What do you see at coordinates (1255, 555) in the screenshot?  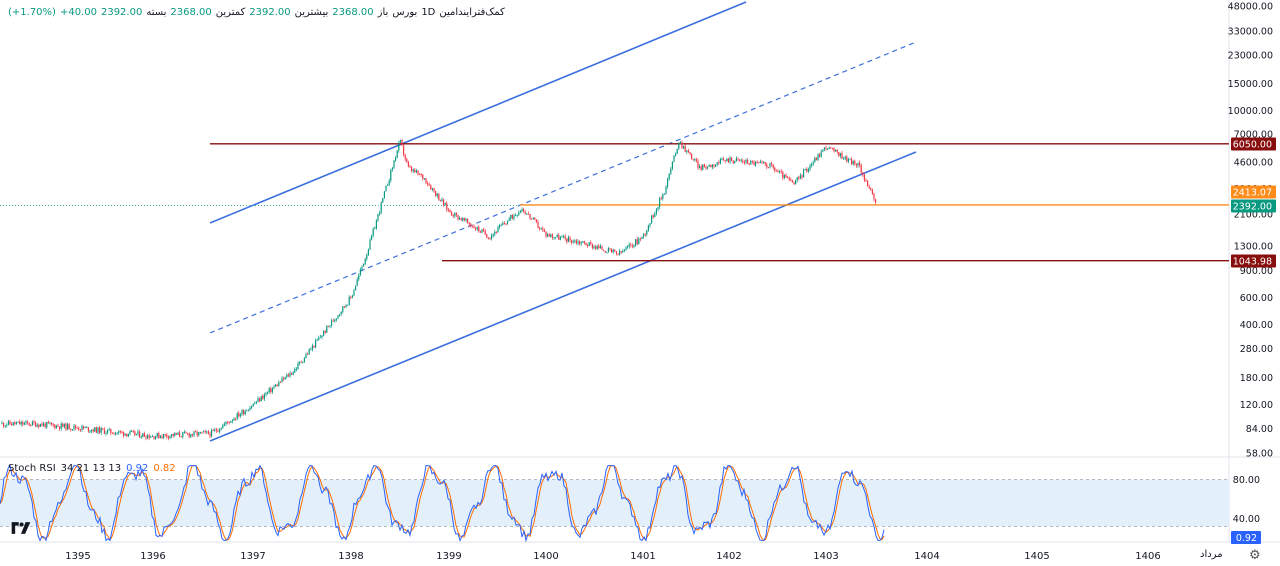 I see `gear-icon: ⚙` at bounding box center [1255, 555].